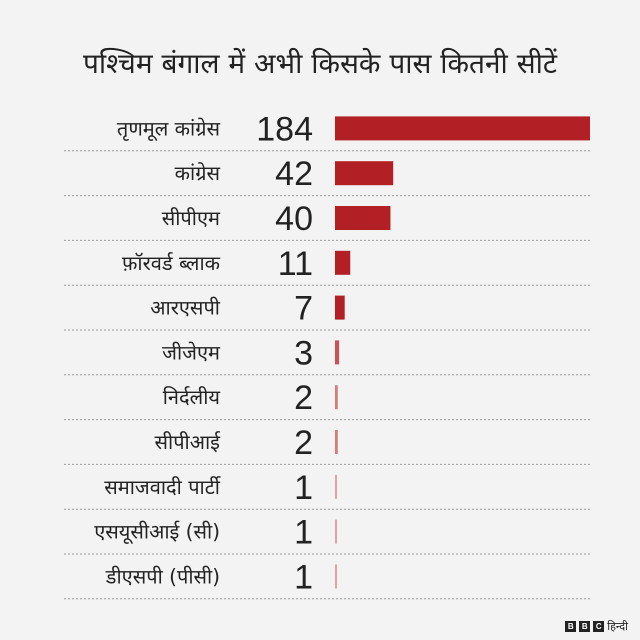  What do you see at coordinates (191, 218) in the screenshot?
I see `category-label: सीपीएम` at bounding box center [191, 218].